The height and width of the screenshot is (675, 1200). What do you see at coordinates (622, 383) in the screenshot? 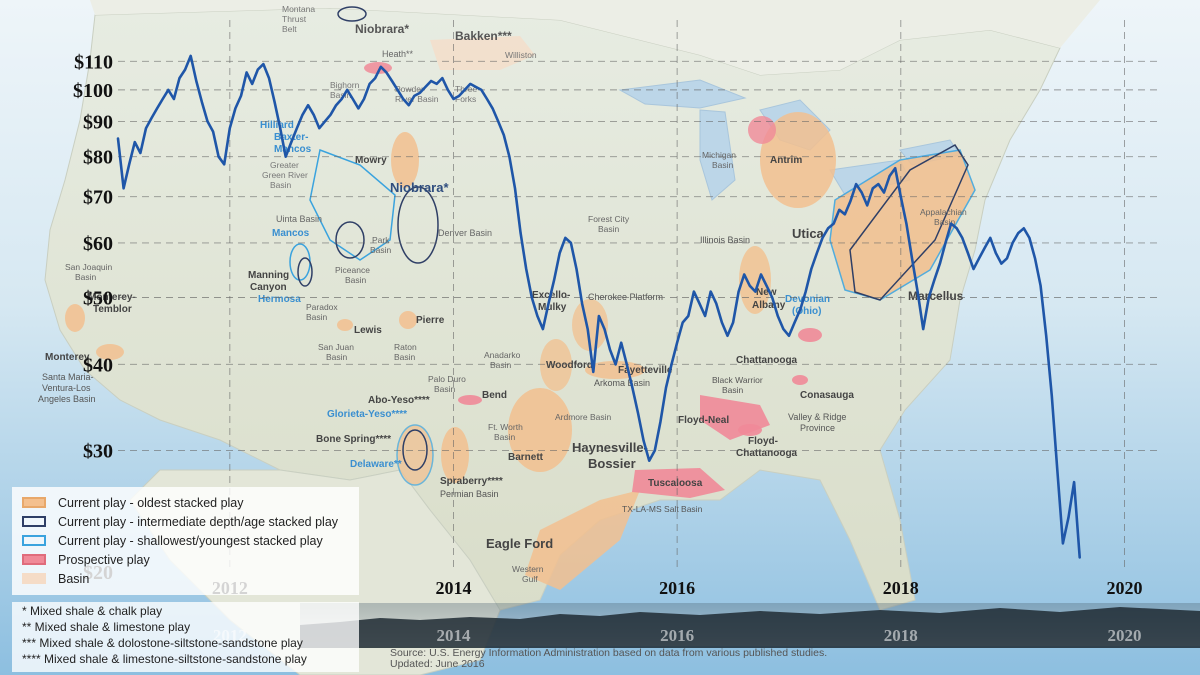
I see `map-label: Arkoma Basin` at bounding box center [622, 383].